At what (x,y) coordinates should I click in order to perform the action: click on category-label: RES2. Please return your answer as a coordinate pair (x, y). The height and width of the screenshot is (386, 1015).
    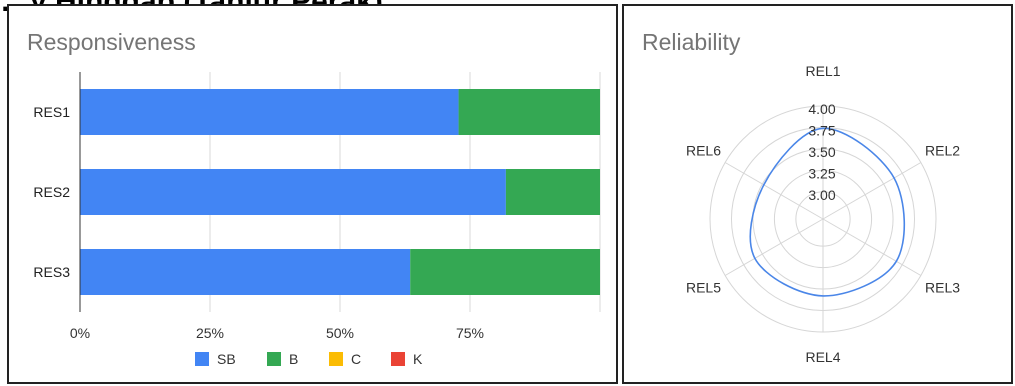
    Looking at the image, I should click on (51, 192).